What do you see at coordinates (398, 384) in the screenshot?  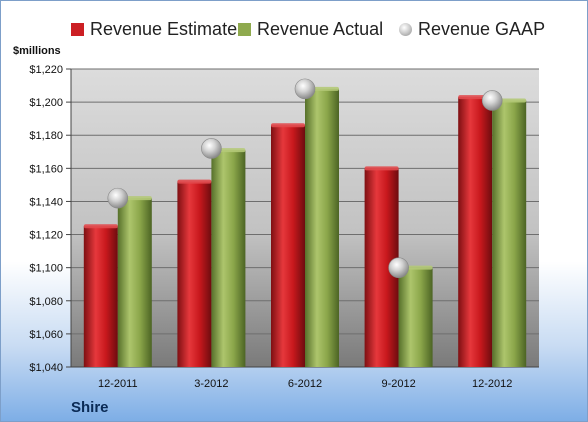 I see `x-tick-label: 9-2012` at bounding box center [398, 384].